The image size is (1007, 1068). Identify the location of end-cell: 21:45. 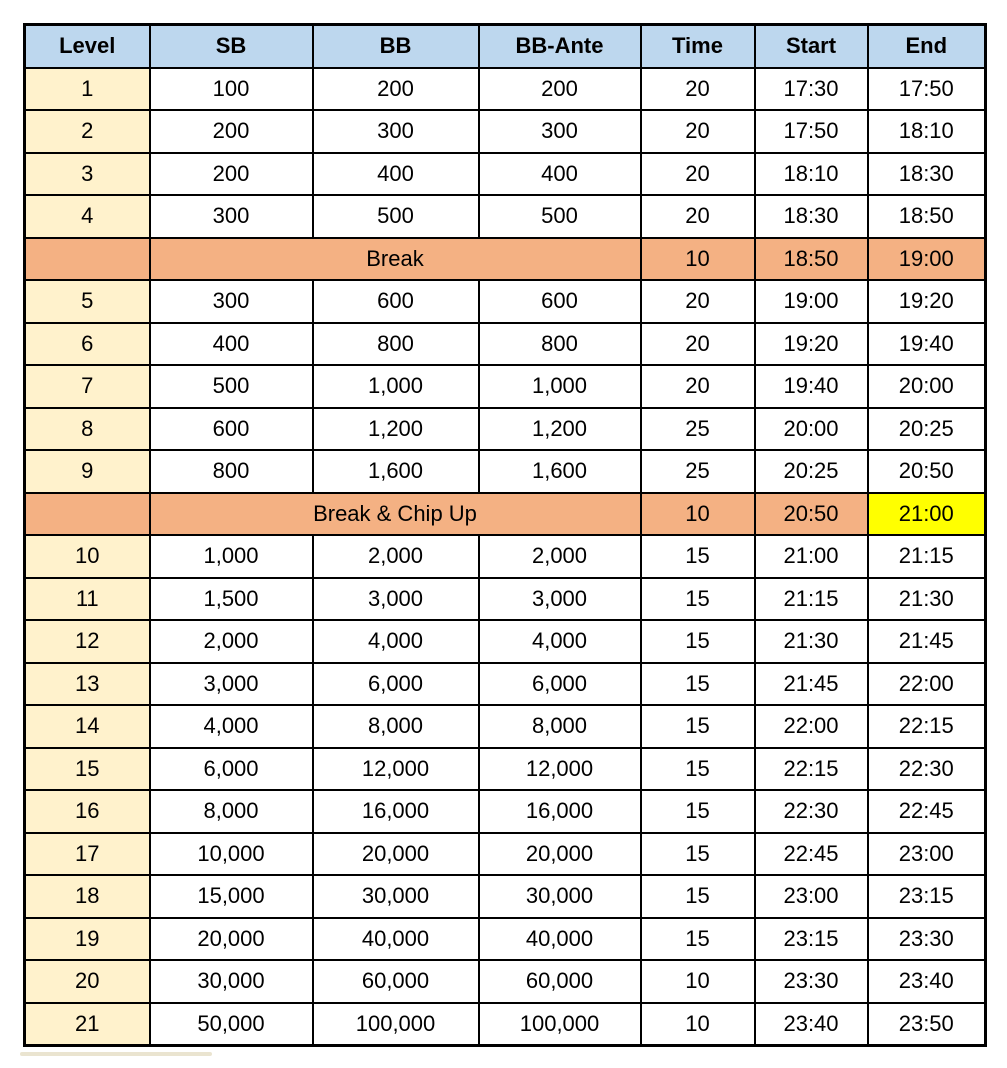
(926, 641).